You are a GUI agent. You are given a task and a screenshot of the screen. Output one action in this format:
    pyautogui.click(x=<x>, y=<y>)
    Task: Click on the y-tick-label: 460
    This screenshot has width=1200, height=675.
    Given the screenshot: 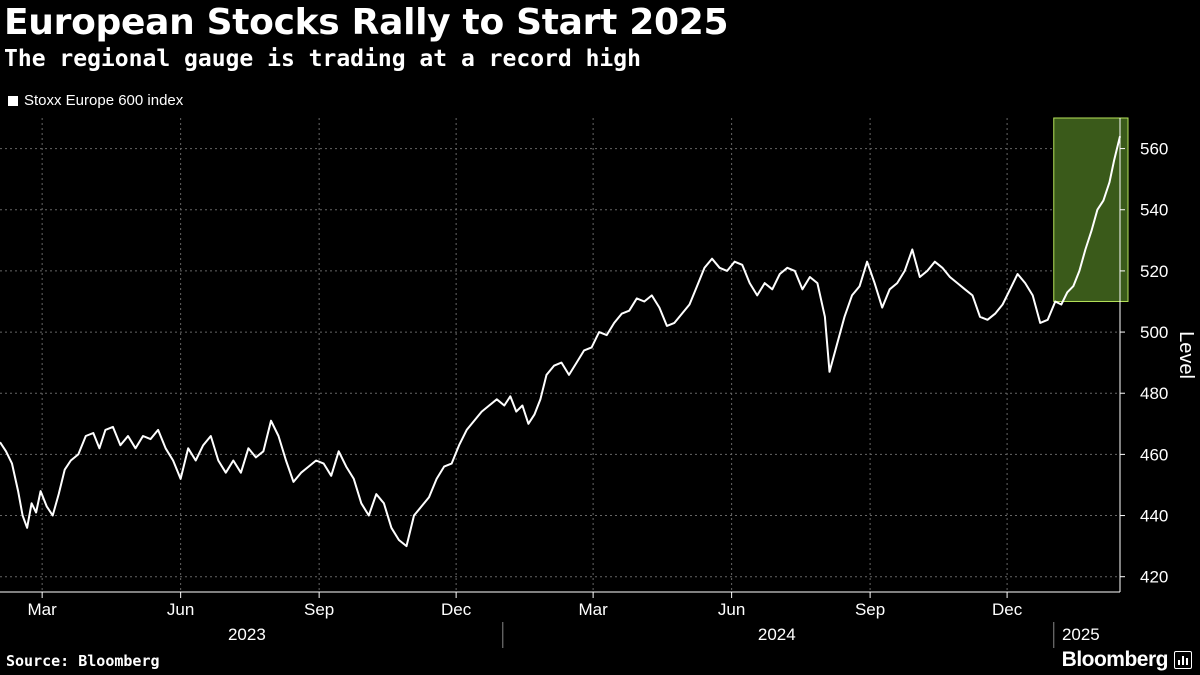 What is the action you would take?
    pyautogui.click(x=1154, y=454)
    